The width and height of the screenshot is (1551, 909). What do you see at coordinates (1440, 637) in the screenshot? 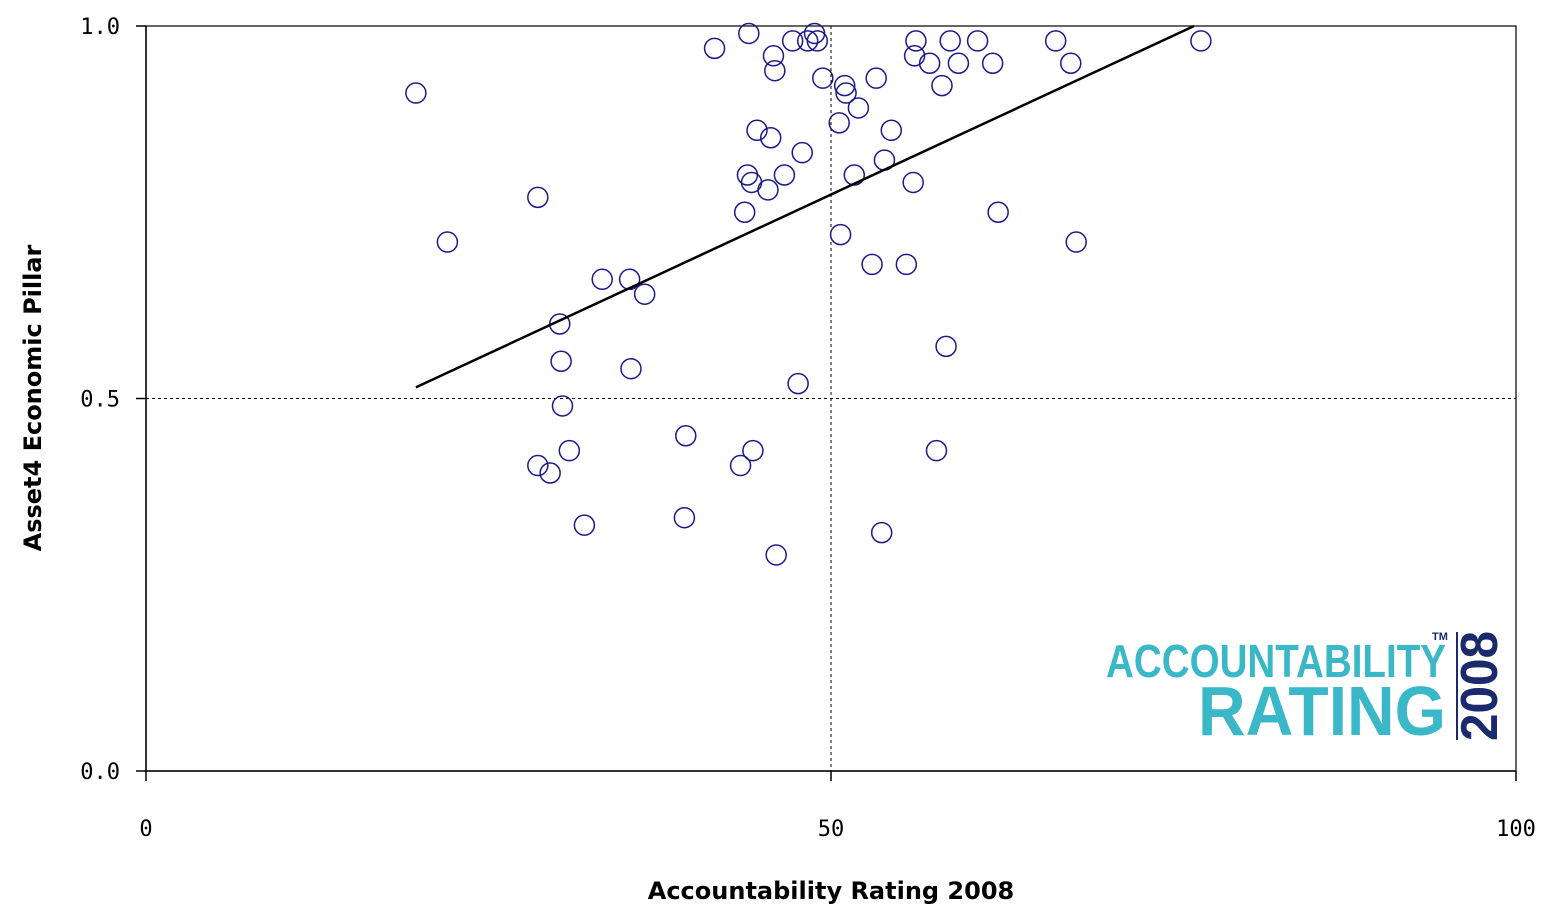
I see `logo-trademark: TM` at bounding box center [1440, 637].